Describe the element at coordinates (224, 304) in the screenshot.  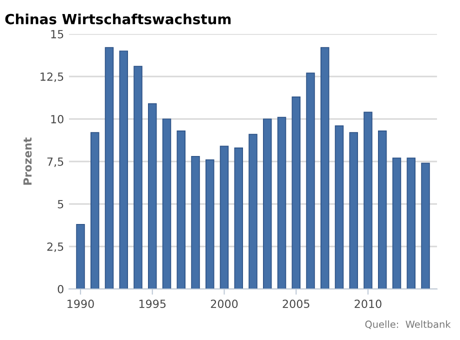
I see `x-tick-label: 2000` at that location.